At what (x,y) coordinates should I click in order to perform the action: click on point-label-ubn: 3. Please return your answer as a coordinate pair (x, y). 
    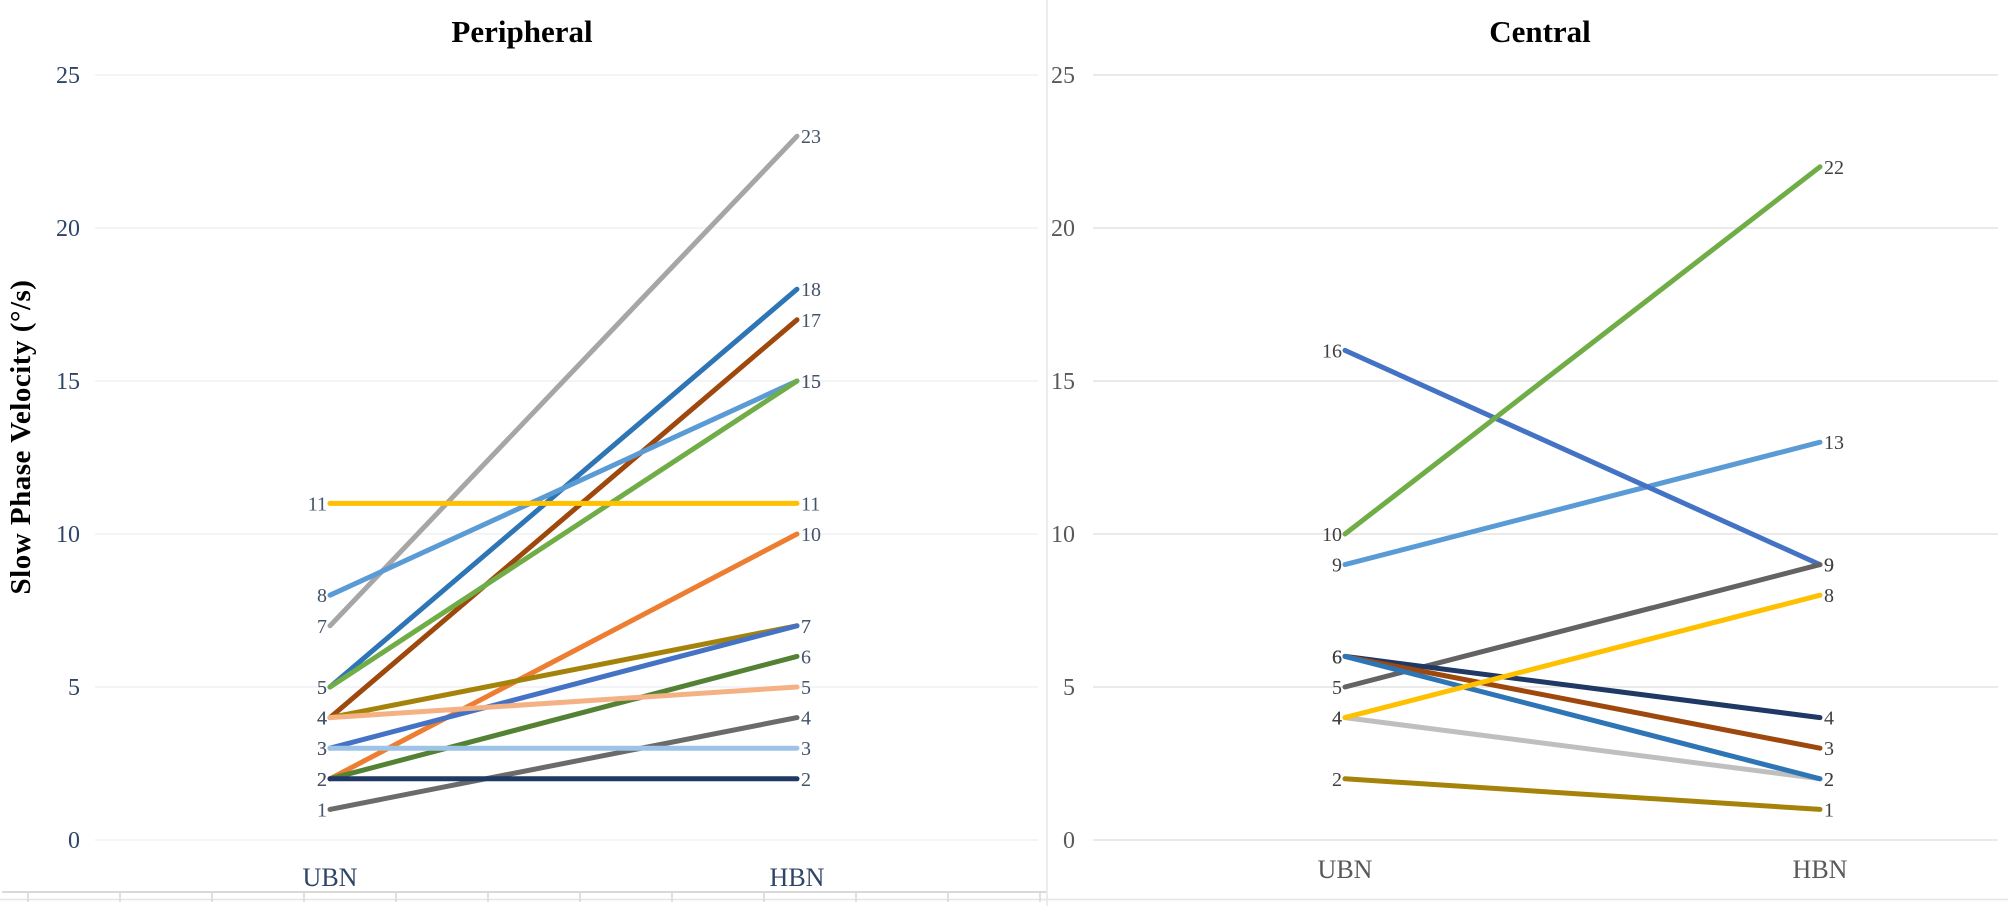
    Looking at the image, I should click on (322, 749).